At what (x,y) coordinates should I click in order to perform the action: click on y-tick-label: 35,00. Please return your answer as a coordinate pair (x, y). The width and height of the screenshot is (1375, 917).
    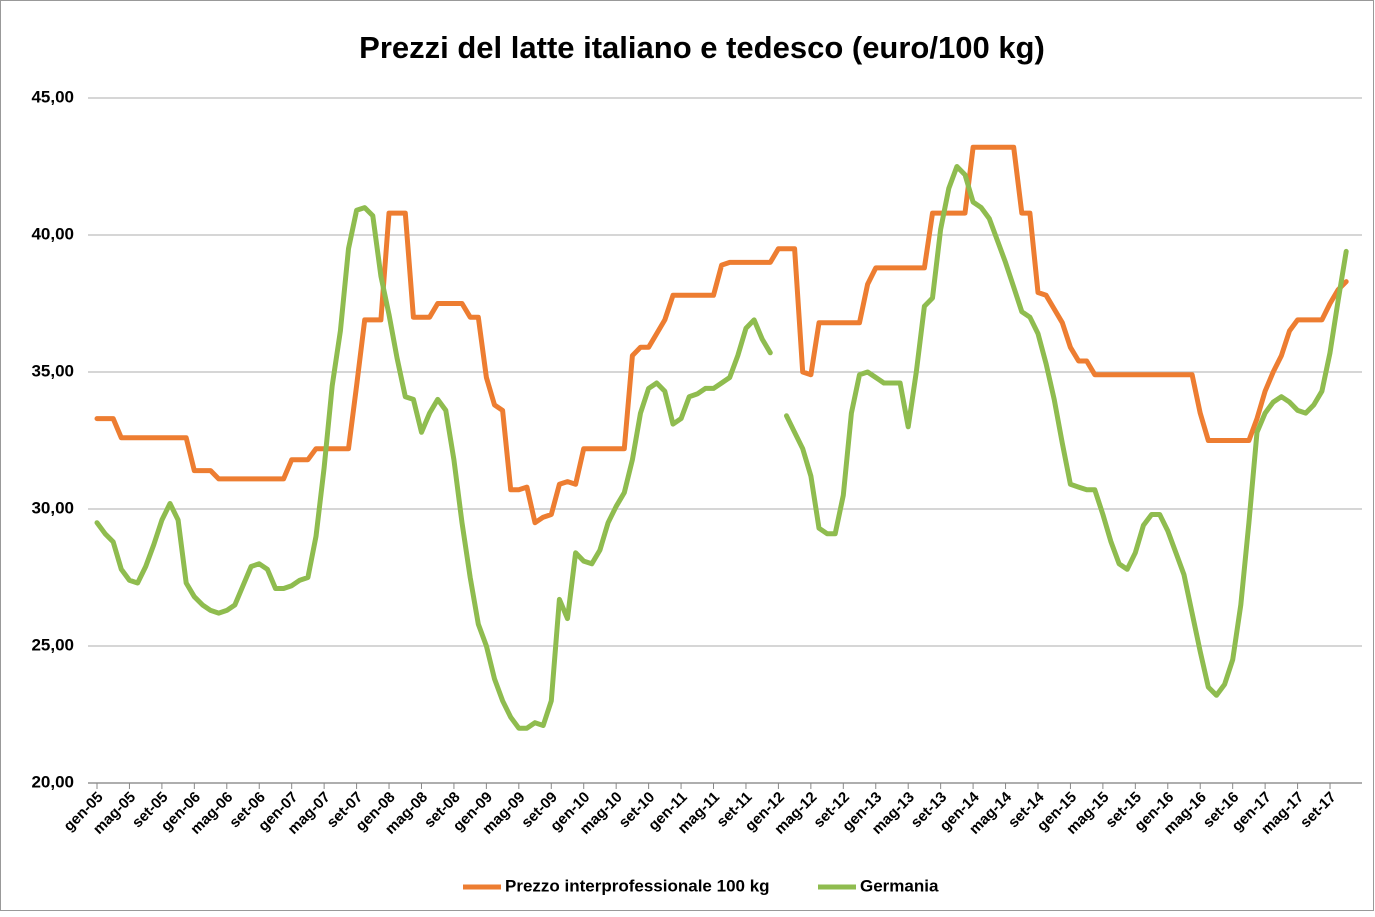
    Looking at the image, I should click on (52, 370).